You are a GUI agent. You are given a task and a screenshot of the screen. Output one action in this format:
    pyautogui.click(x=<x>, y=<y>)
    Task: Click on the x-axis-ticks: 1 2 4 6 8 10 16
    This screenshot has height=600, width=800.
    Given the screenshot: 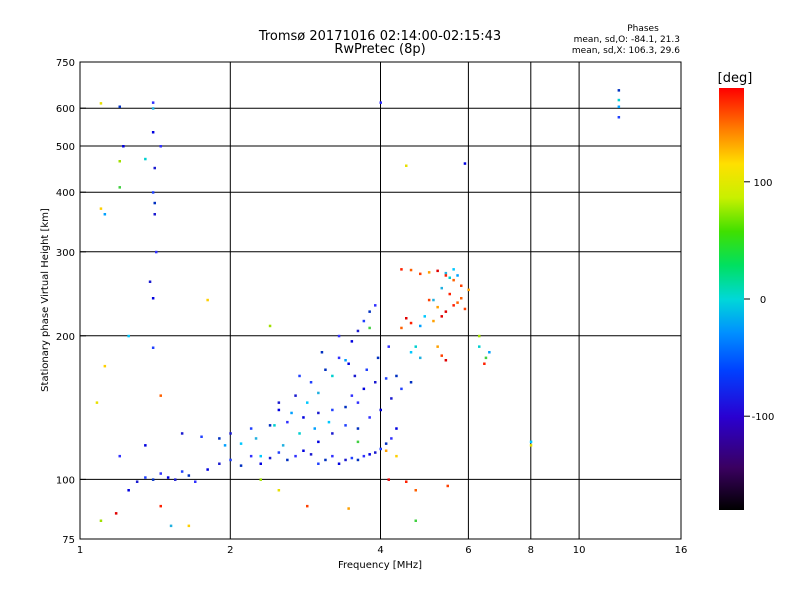 What is the action you would take?
    pyautogui.click(x=382, y=550)
    